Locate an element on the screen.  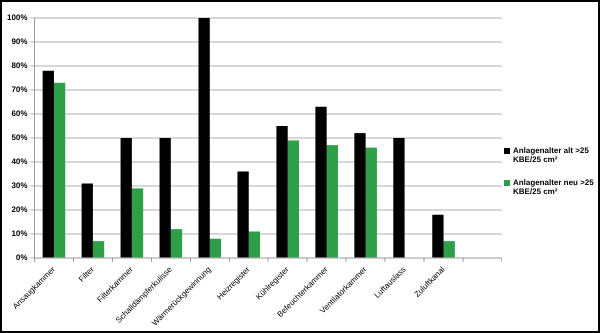
y-tick-label: 0% is located at coordinates (22, 257).